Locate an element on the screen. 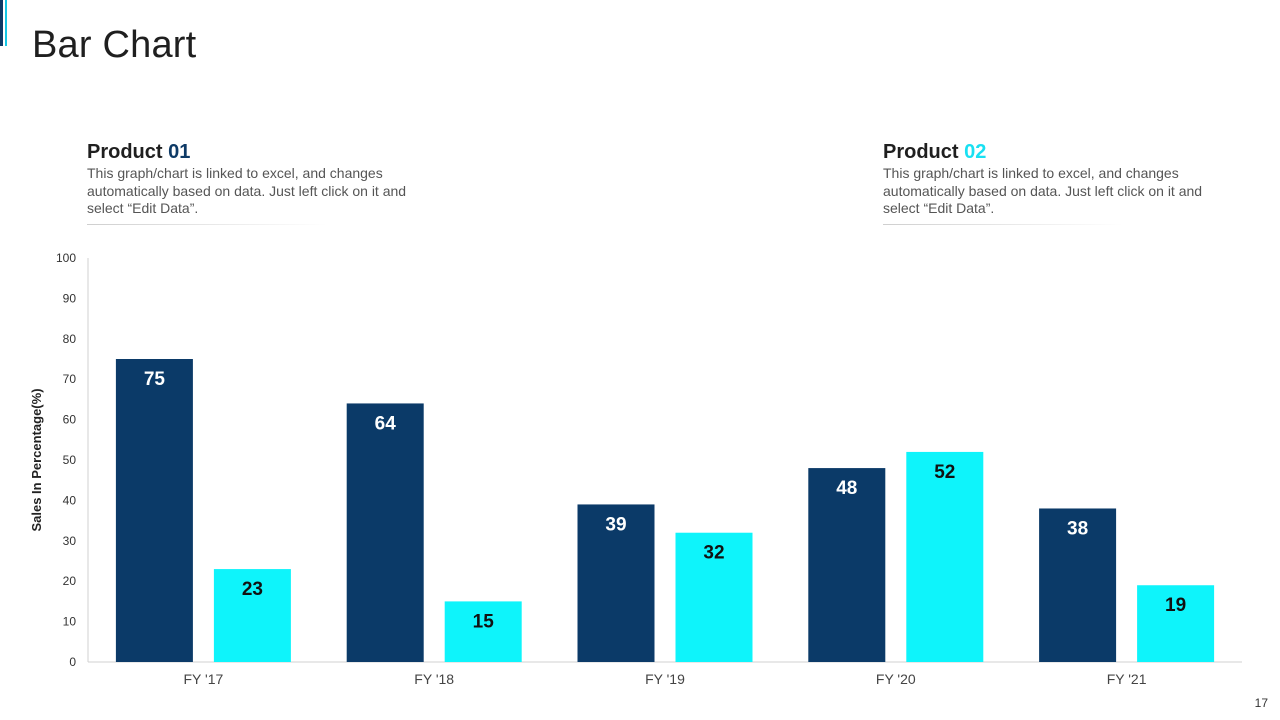  legend-product-2-heading: Product 02 is located at coordinates (1063, 152).